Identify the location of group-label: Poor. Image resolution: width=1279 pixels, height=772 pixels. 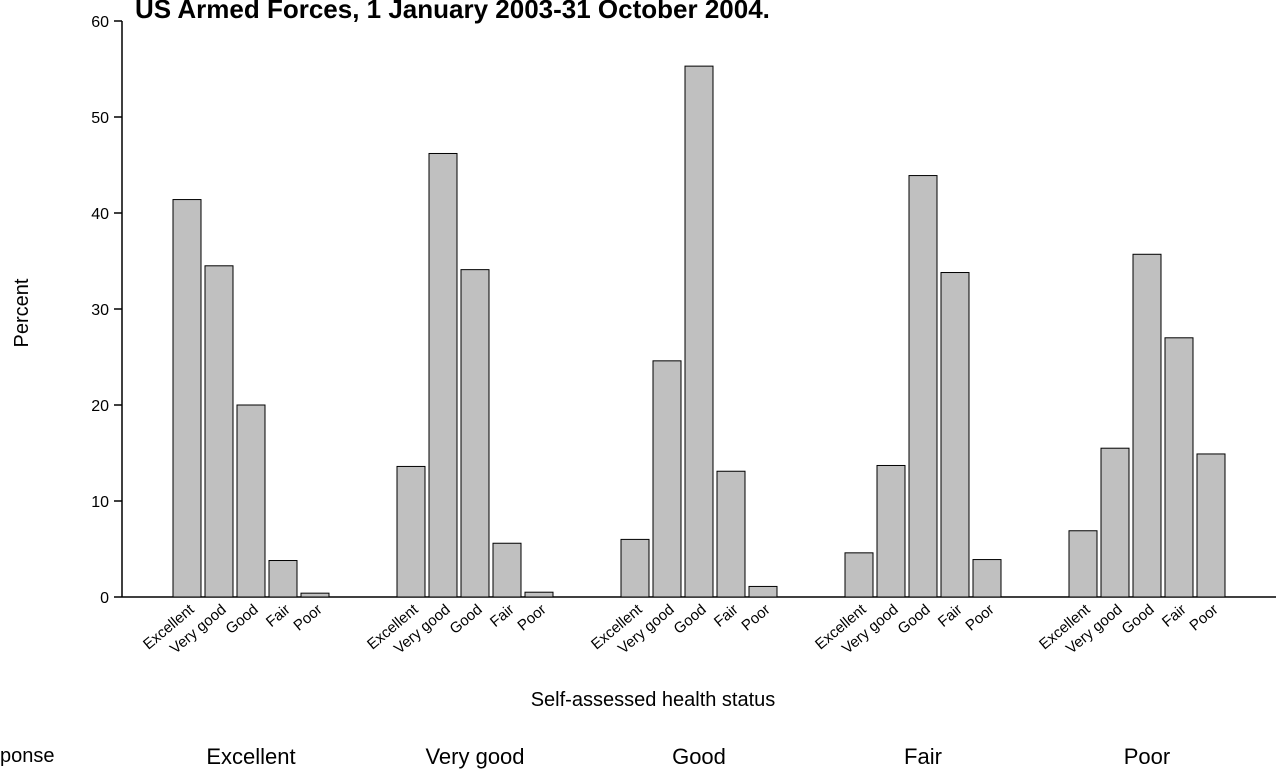
(1147, 756).